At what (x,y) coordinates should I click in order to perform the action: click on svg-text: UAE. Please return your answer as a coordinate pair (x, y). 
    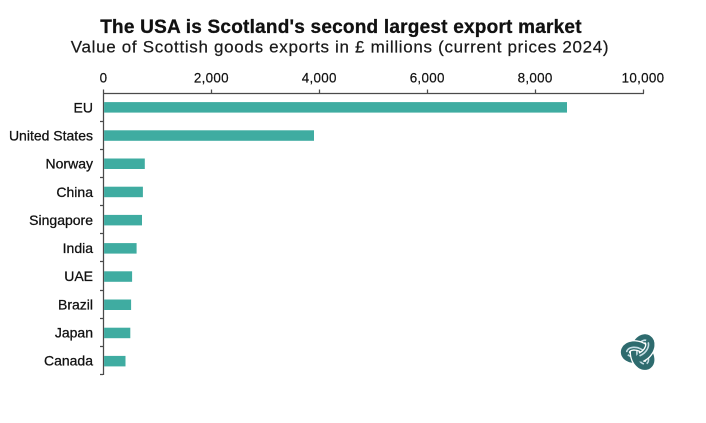
    Looking at the image, I should click on (78, 276).